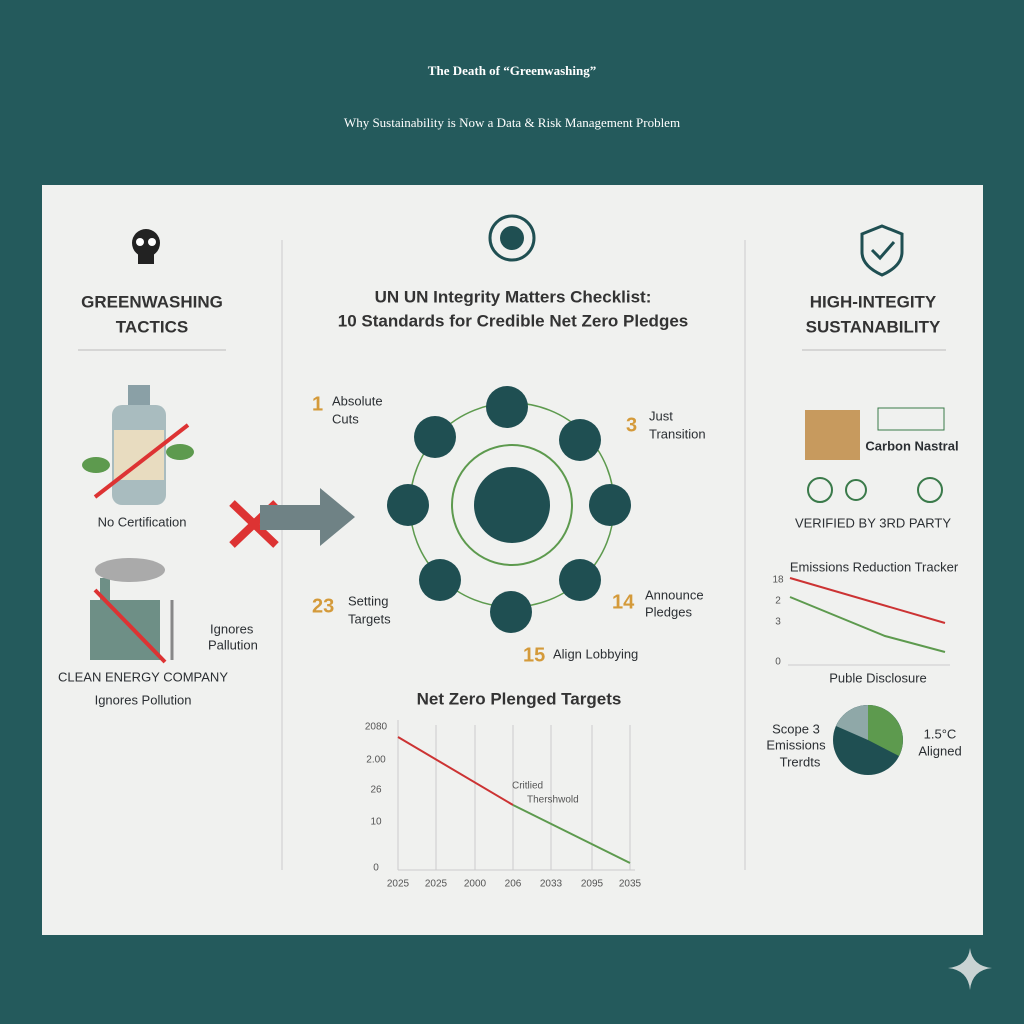 The width and height of the screenshot is (1024, 1024). What do you see at coordinates (553, 800) in the screenshot?
I see `annotation: Thershwold` at bounding box center [553, 800].